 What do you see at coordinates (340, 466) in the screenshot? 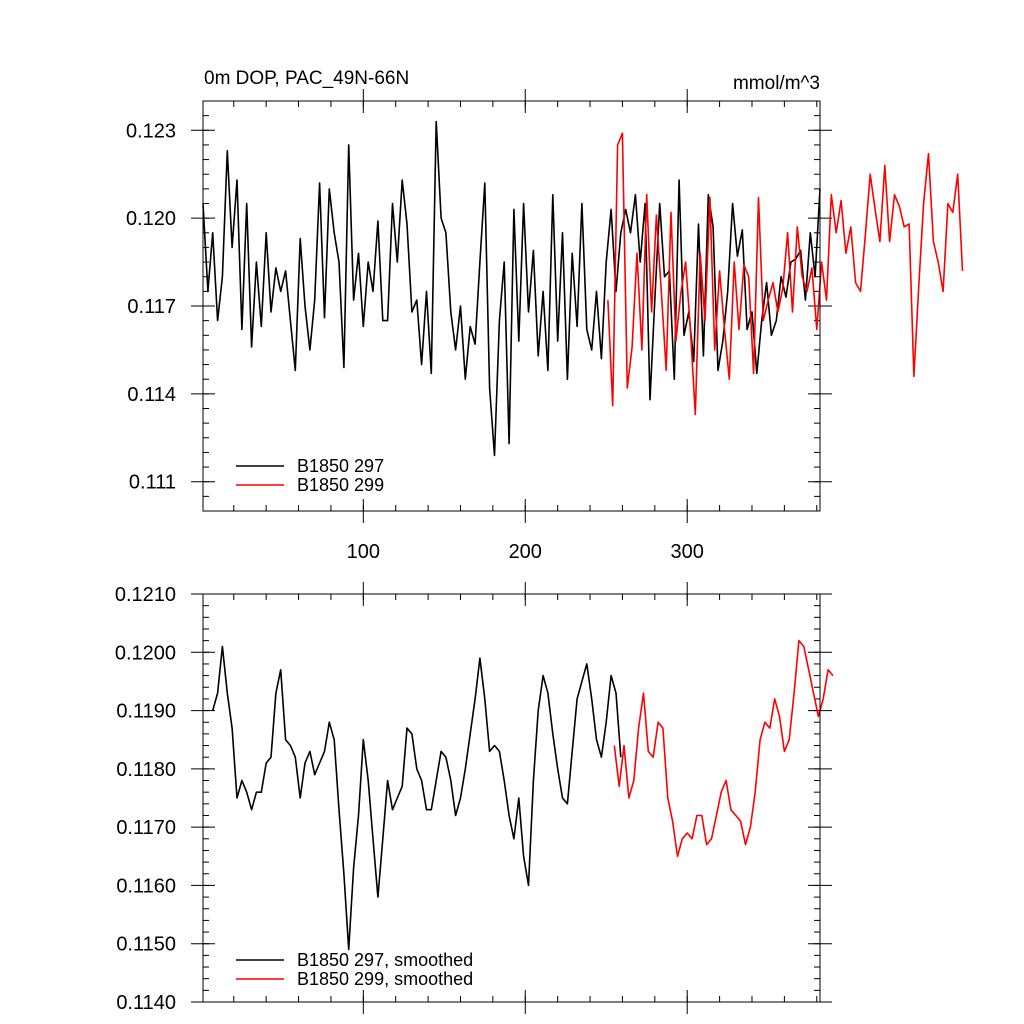
I see `legend-label: B1850 297` at bounding box center [340, 466].